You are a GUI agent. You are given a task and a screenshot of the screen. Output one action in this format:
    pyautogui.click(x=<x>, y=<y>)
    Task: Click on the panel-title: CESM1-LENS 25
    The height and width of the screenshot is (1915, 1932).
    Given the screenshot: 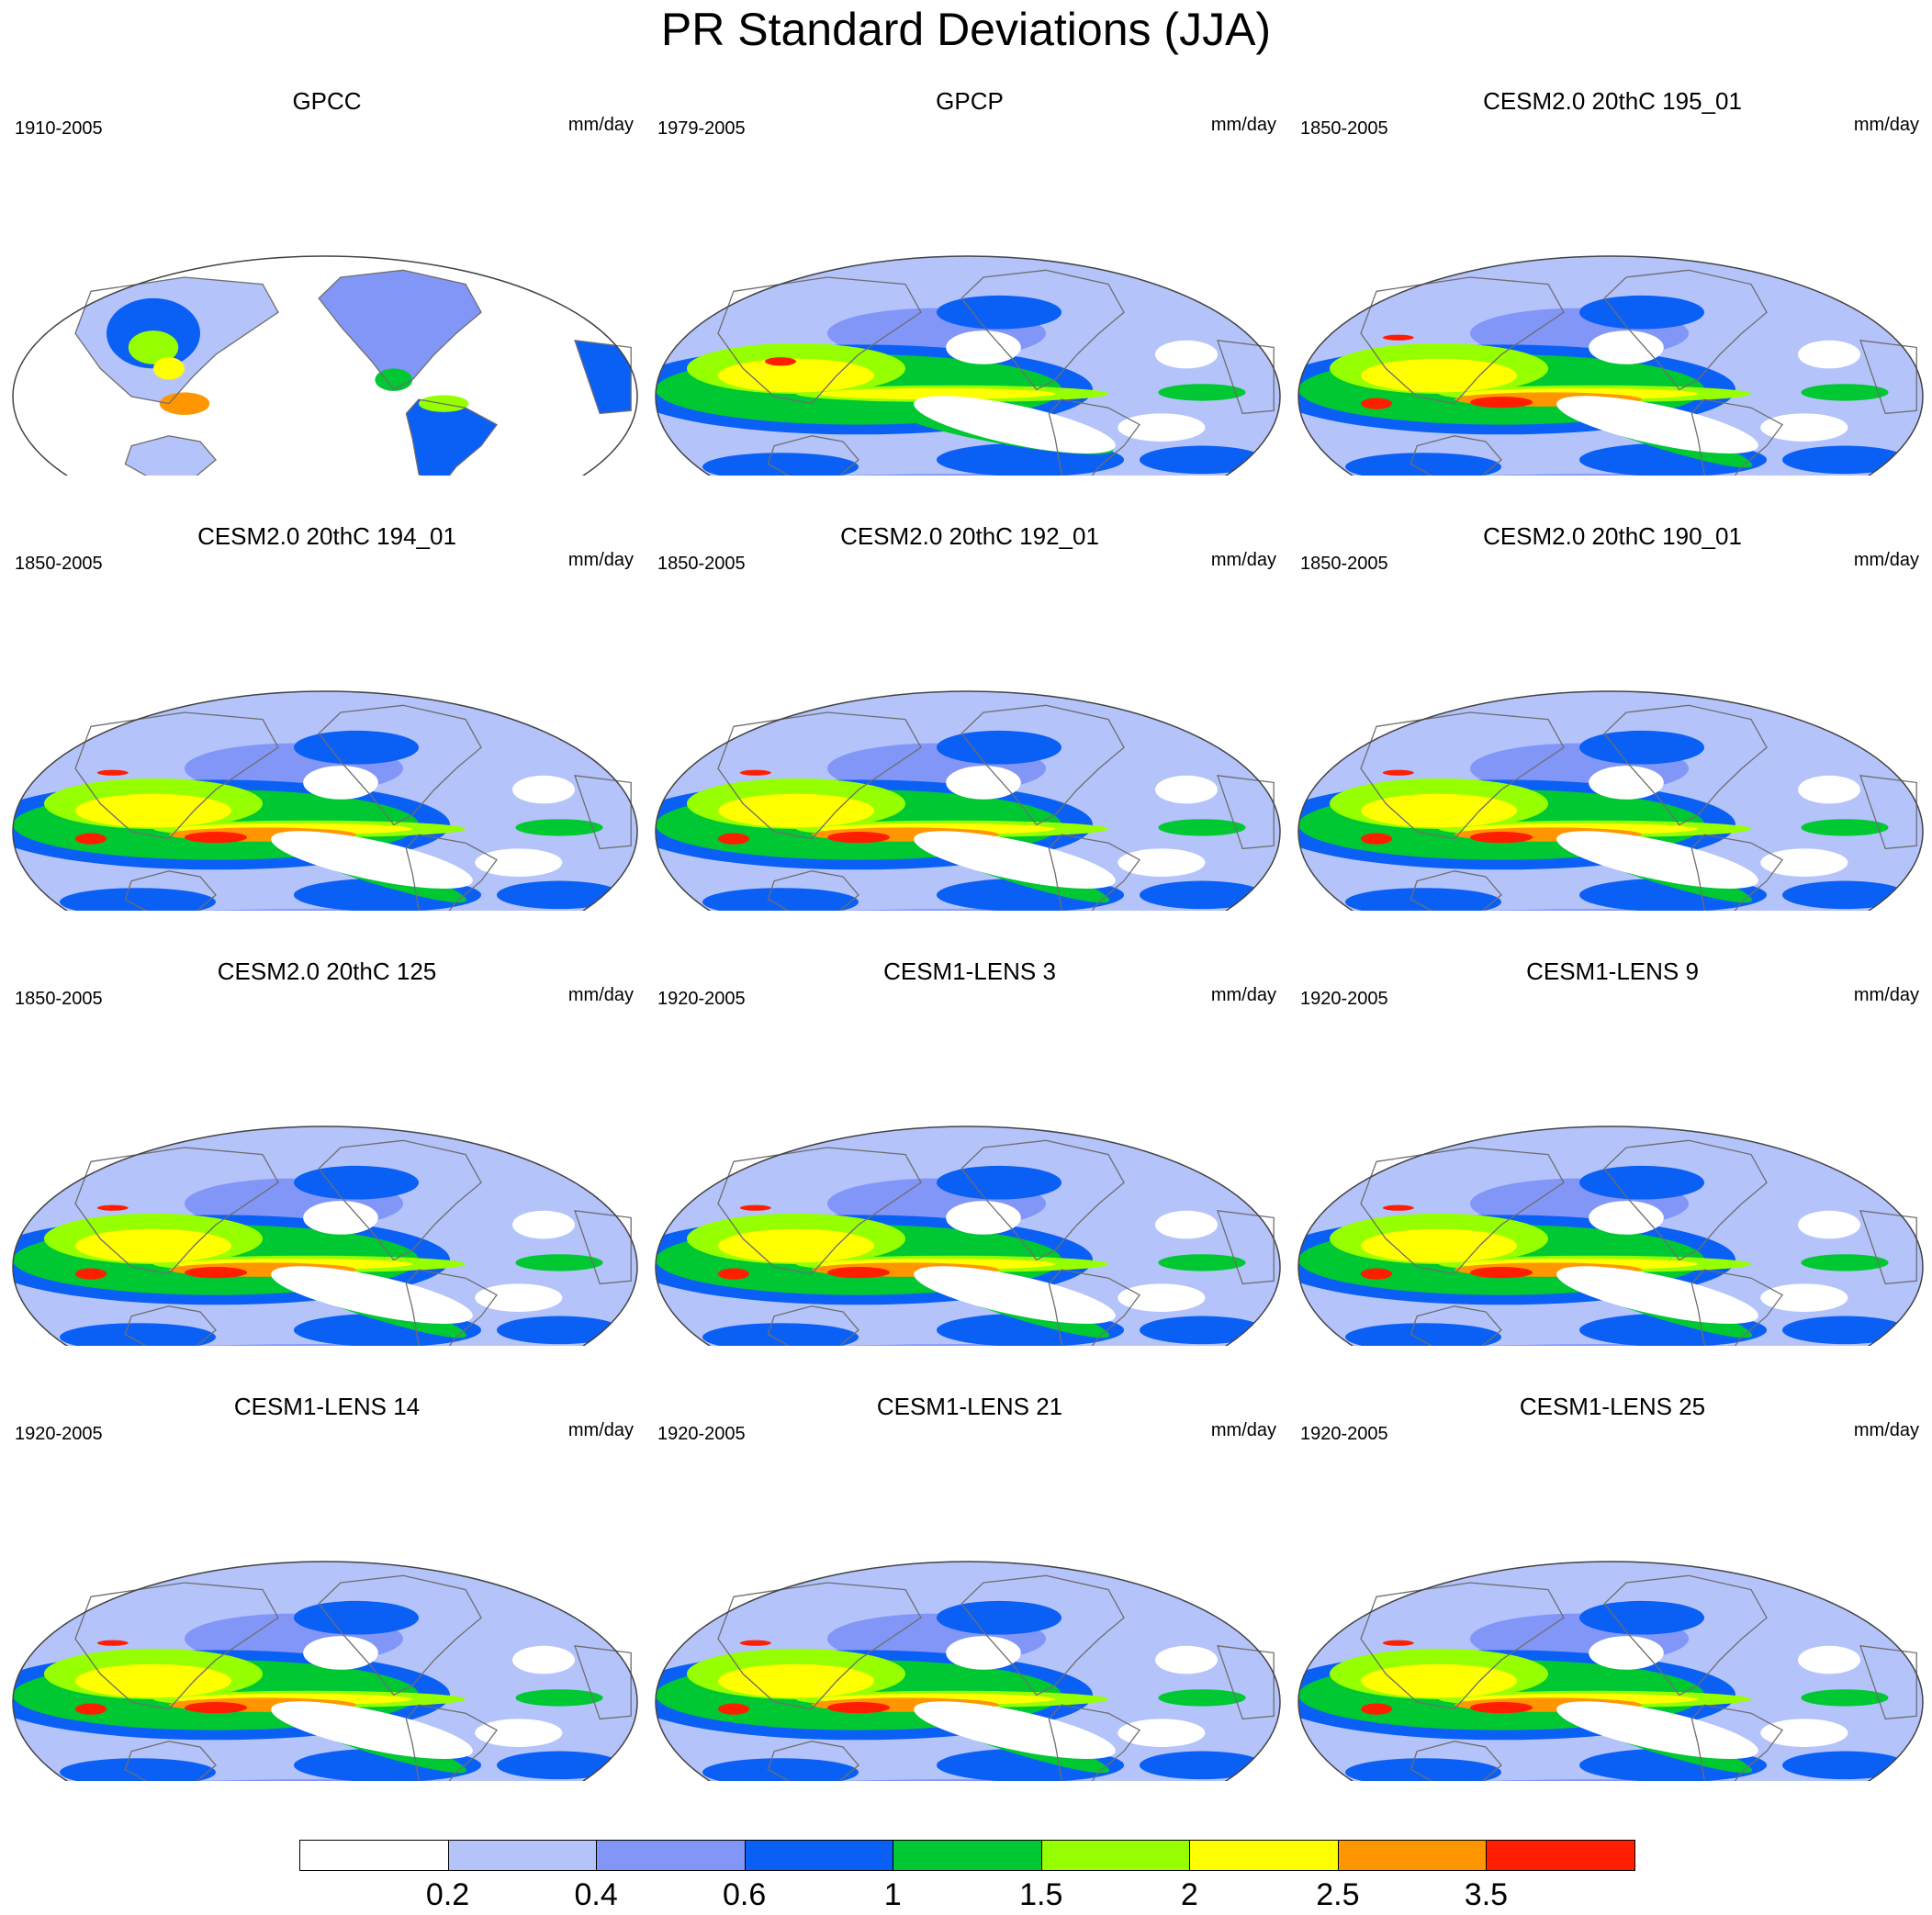 What is the action you would take?
    pyautogui.click(x=1613, y=1406)
    